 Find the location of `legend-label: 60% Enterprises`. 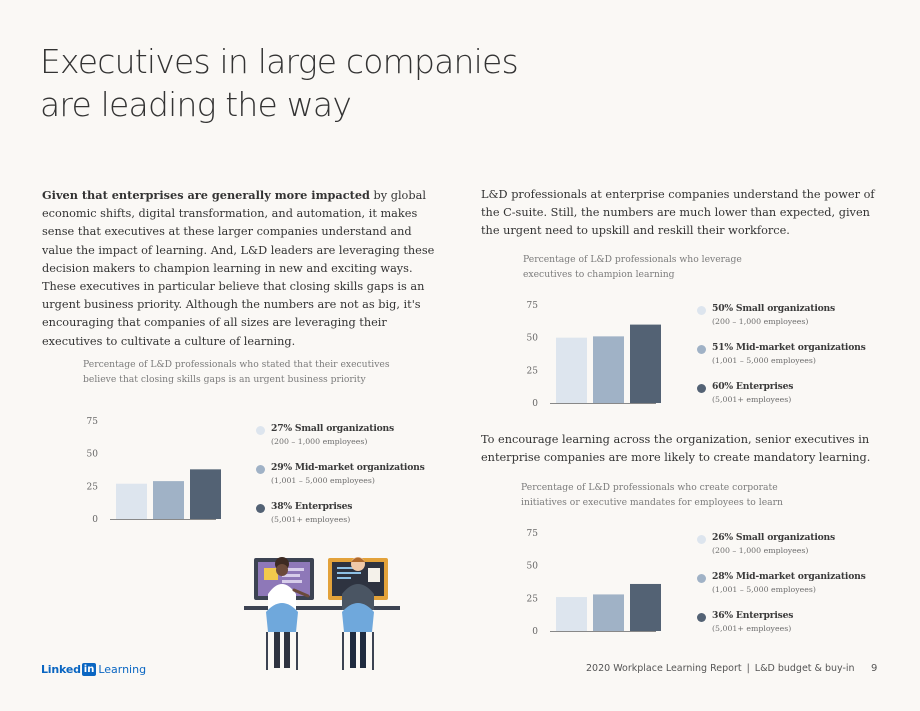

legend-label: 60% Enterprises is located at coordinates (753, 386).